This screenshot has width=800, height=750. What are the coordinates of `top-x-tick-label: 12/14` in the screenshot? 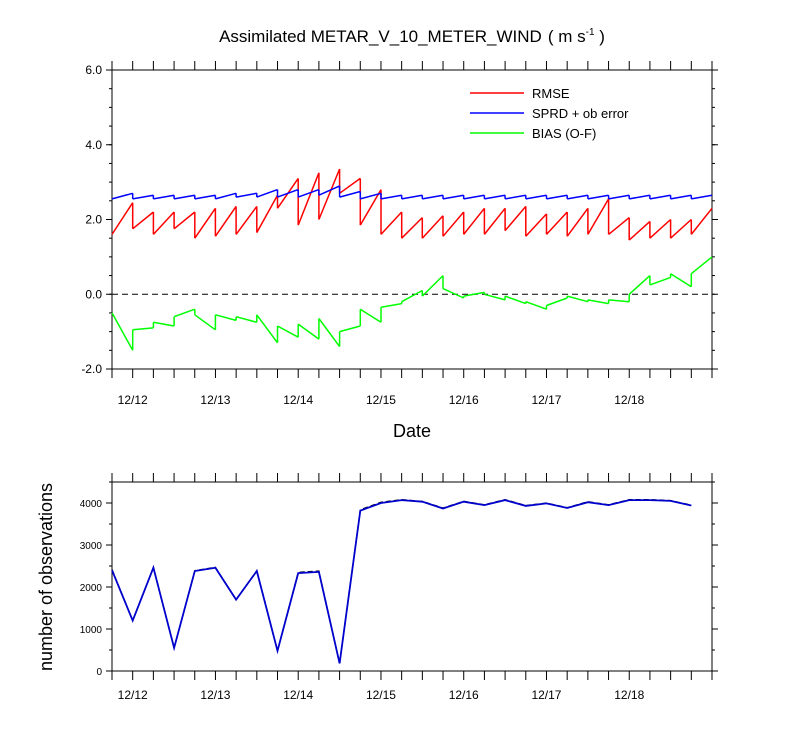 It's located at (298, 400).